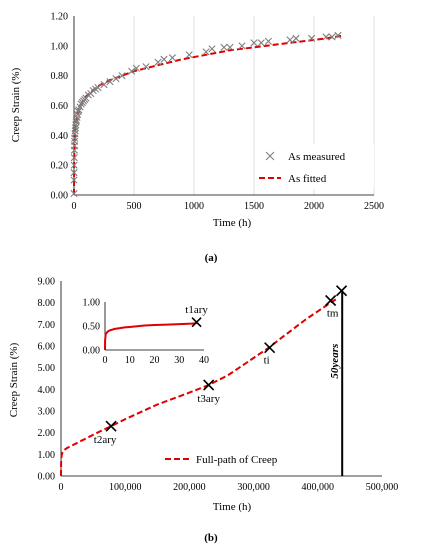 This screenshot has width=422, height=550. What do you see at coordinates (196, 310) in the screenshot?
I see `marker-label-t1ary: t1ary` at bounding box center [196, 310].